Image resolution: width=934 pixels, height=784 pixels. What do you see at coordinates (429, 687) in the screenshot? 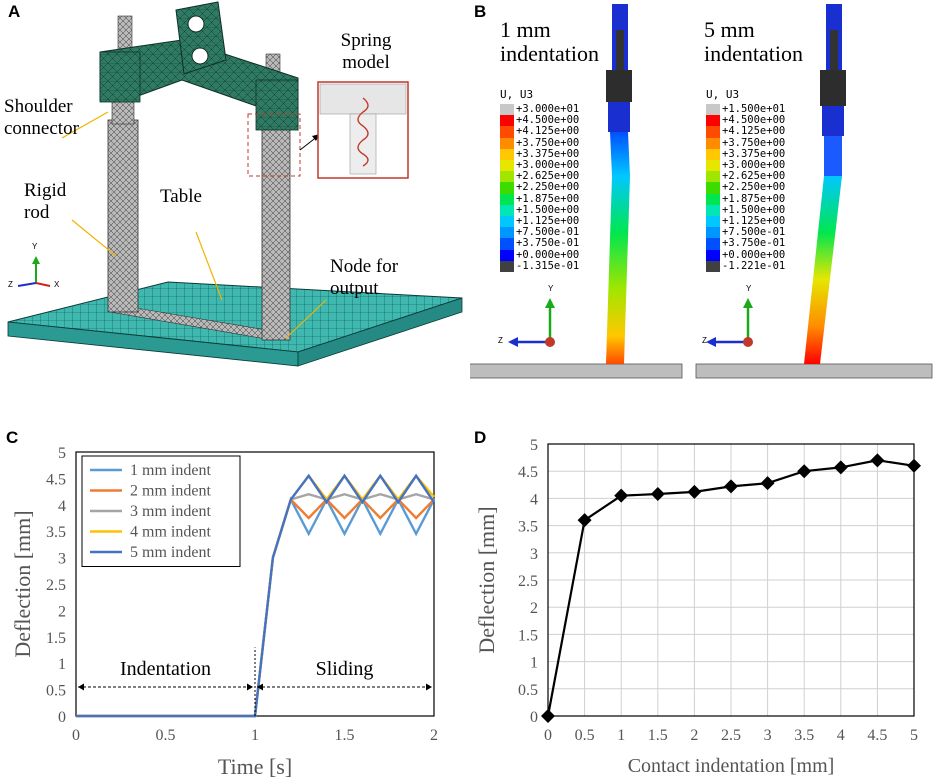
I see `arrow-head` at bounding box center [429, 687].